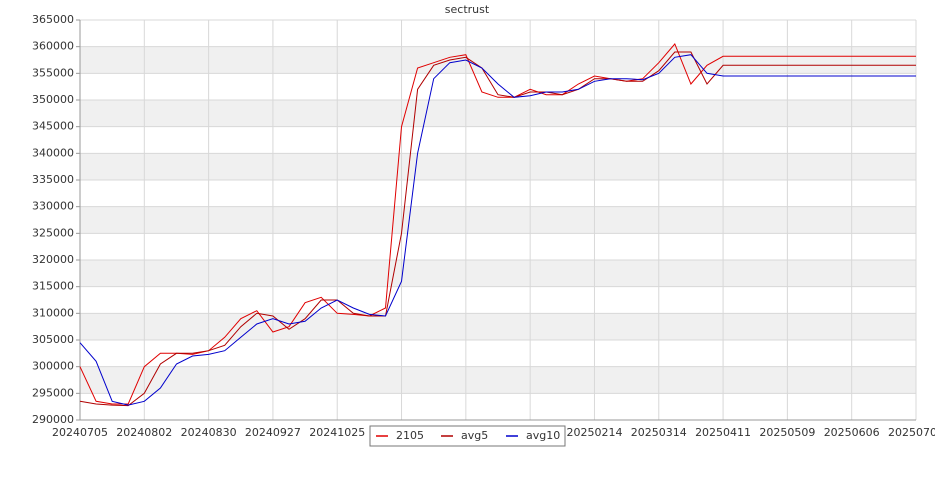  I want to click on y-tick-label: 310000, so click(53, 312).